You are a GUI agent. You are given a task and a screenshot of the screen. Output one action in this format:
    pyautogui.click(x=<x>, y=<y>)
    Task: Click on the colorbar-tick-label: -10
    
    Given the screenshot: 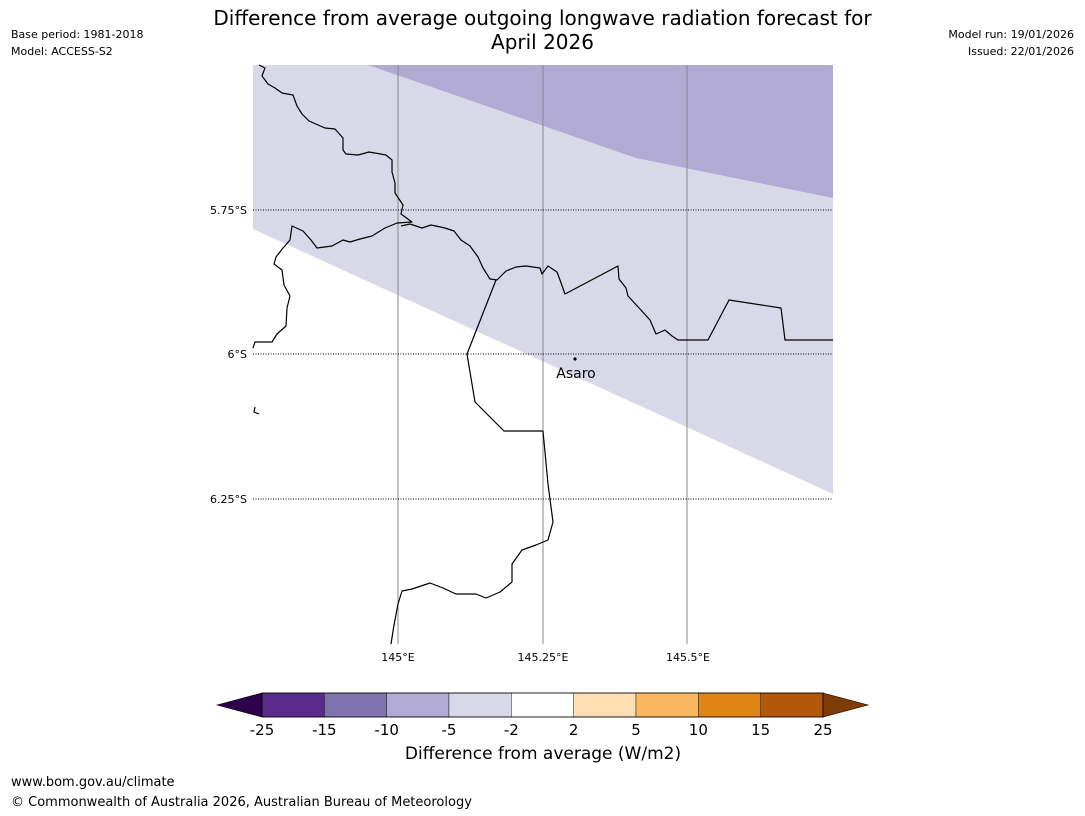 What is the action you would take?
    pyautogui.click(x=386, y=730)
    